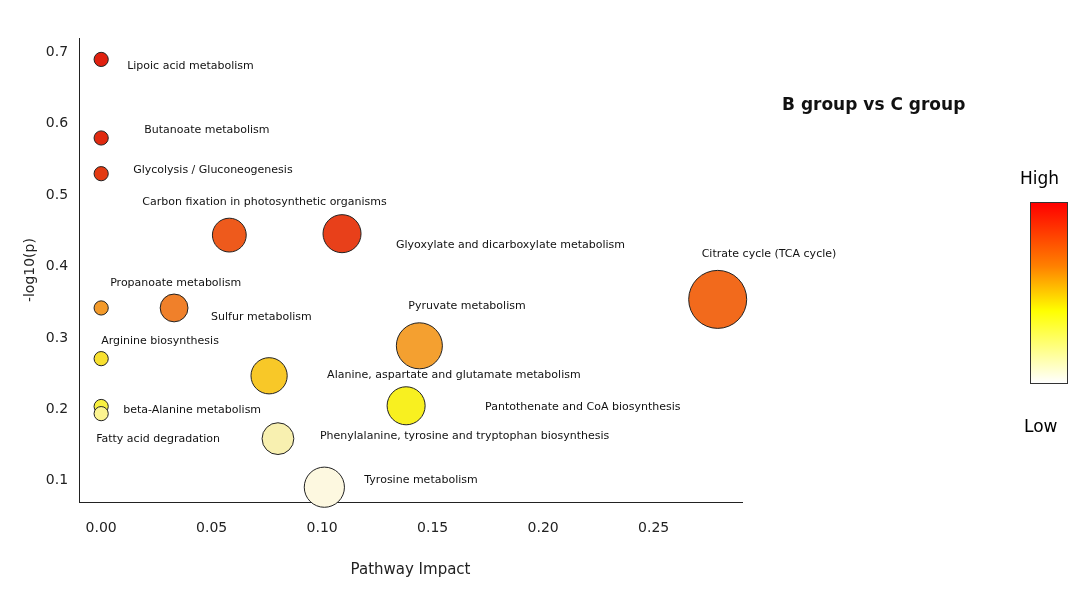 This screenshot has width=1070, height=601. Describe the element at coordinates (207, 129) in the screenshot. I see `annotation: Butanoate metabolism` at that location.